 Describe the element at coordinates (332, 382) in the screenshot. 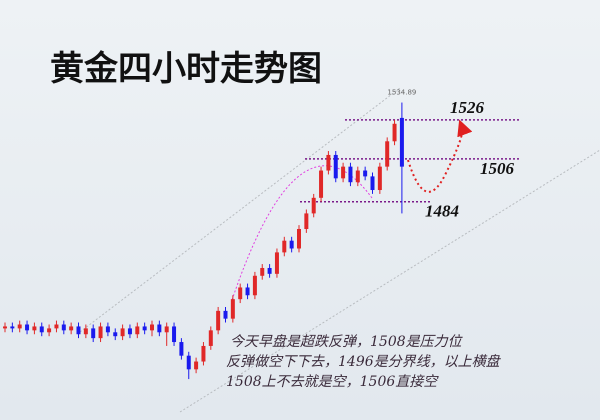

I see `annotation: 1508上不去就是空，1506直接空` at that location.